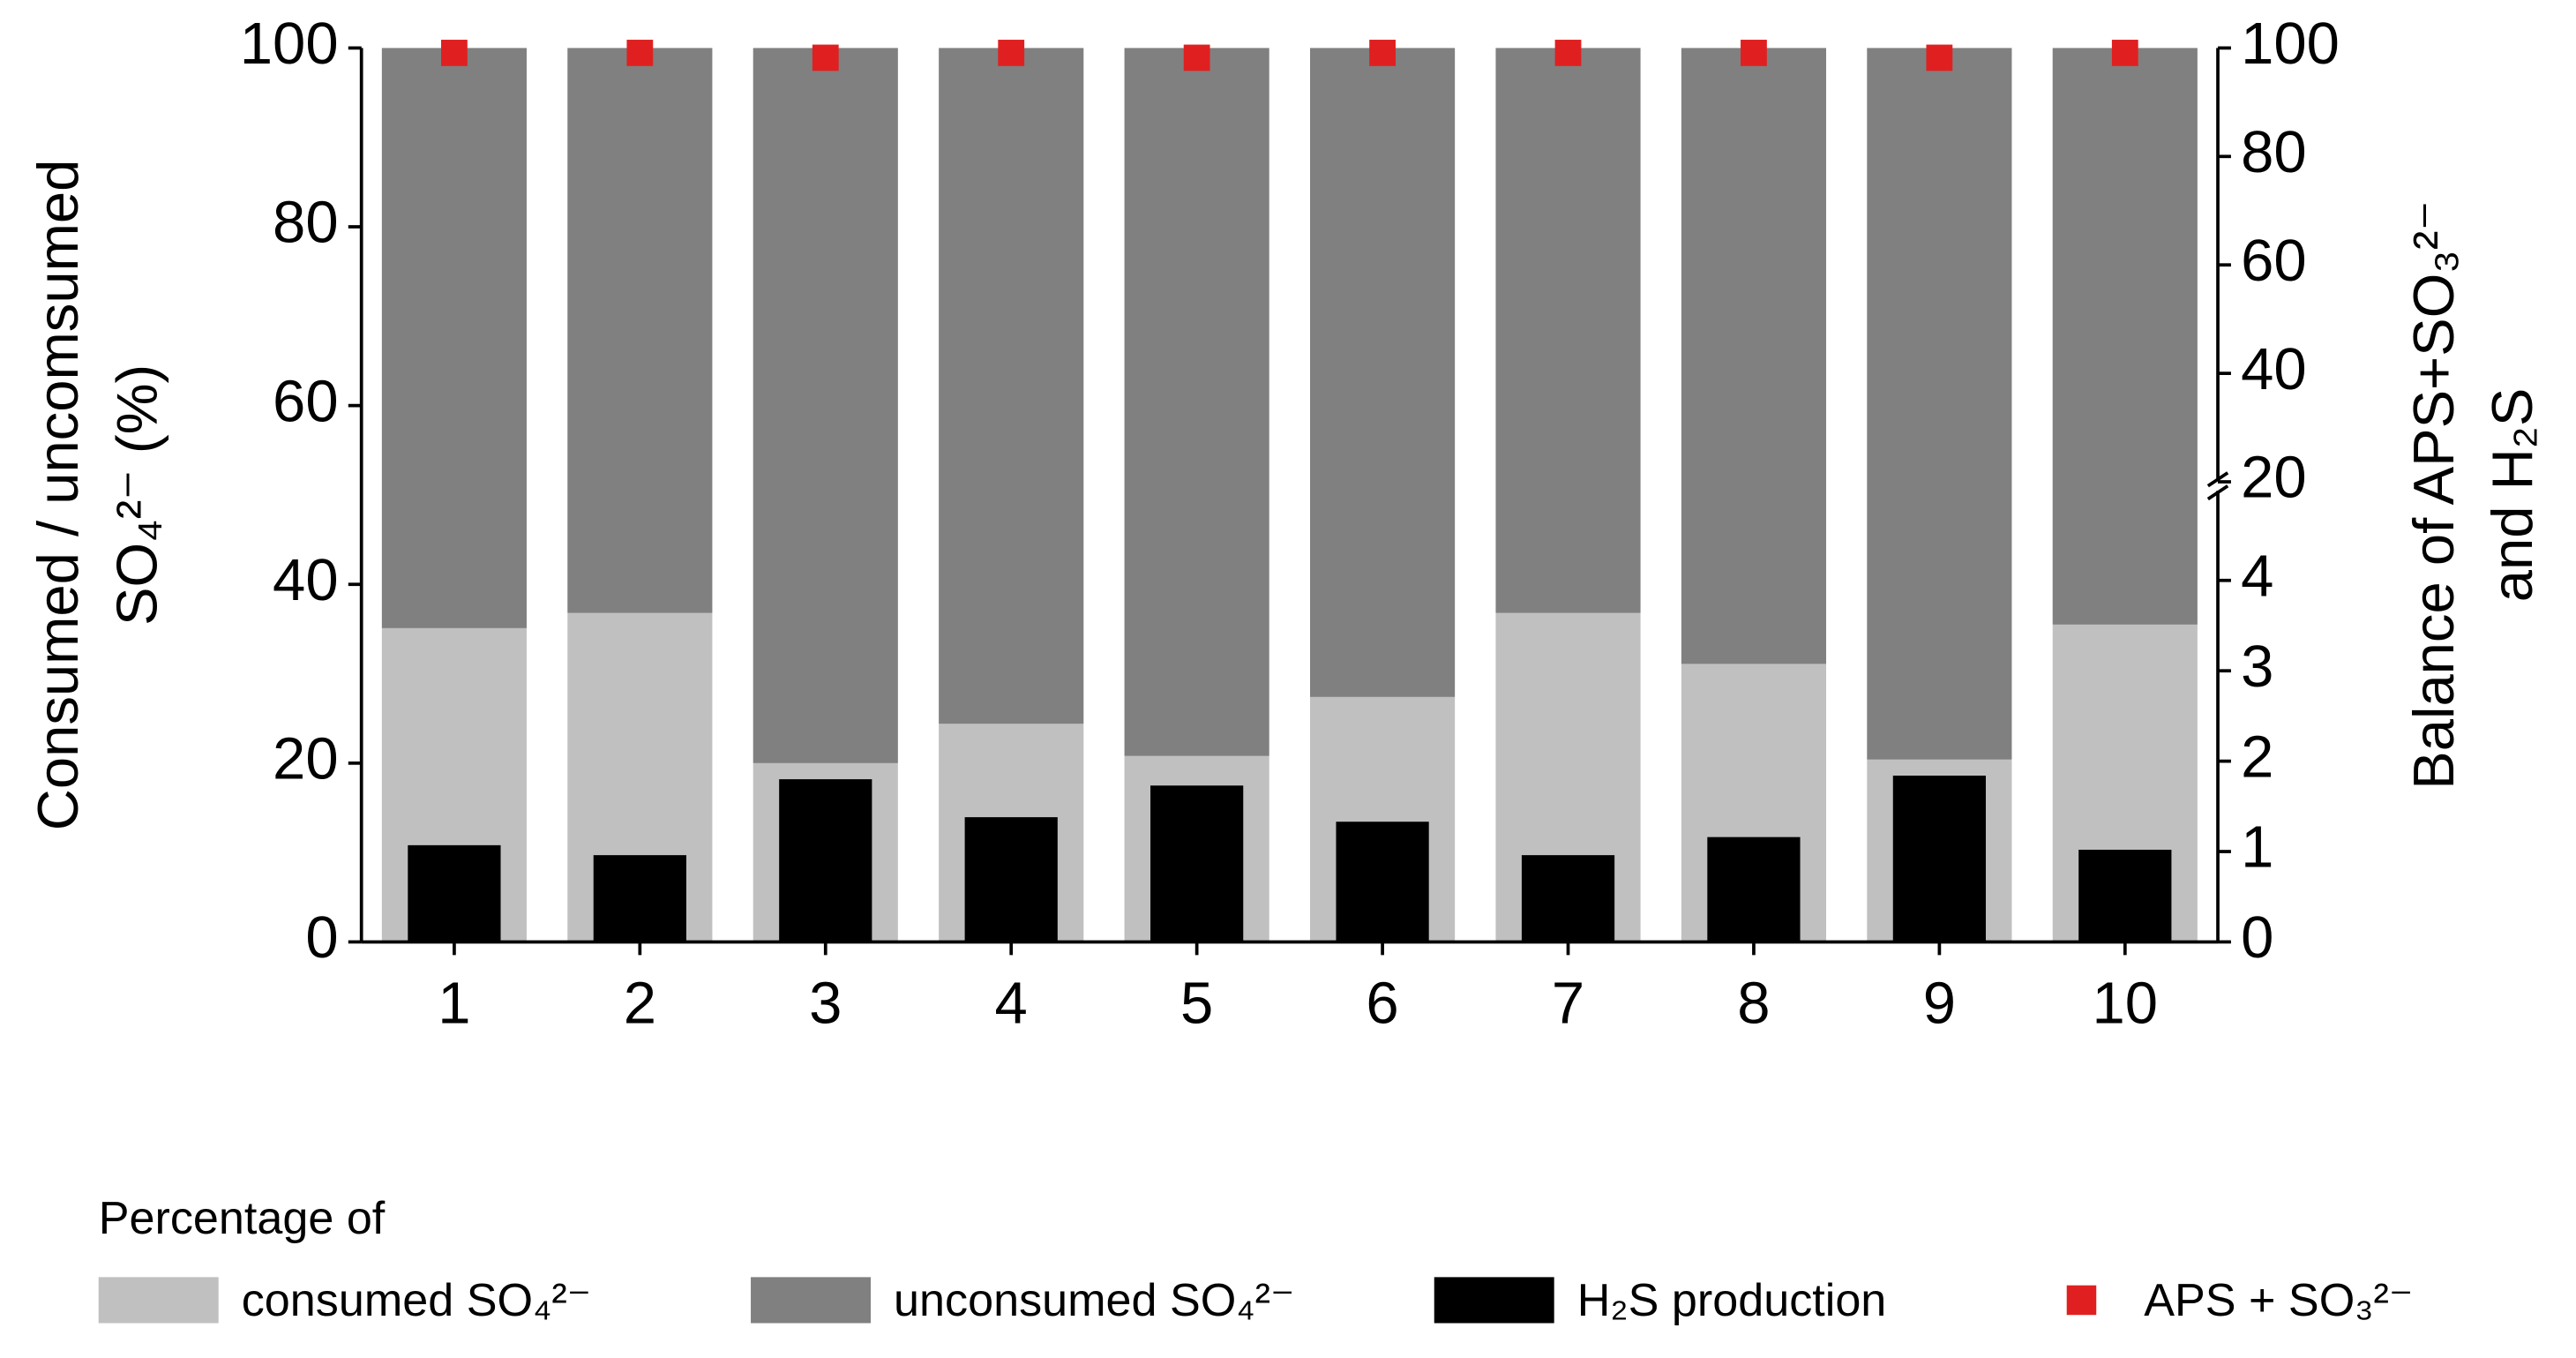 This screenshot has width=2576, height=1358. Describe the element at coordinates (2081, 1300) in the screenshot. I see `legend-marker` at that location.